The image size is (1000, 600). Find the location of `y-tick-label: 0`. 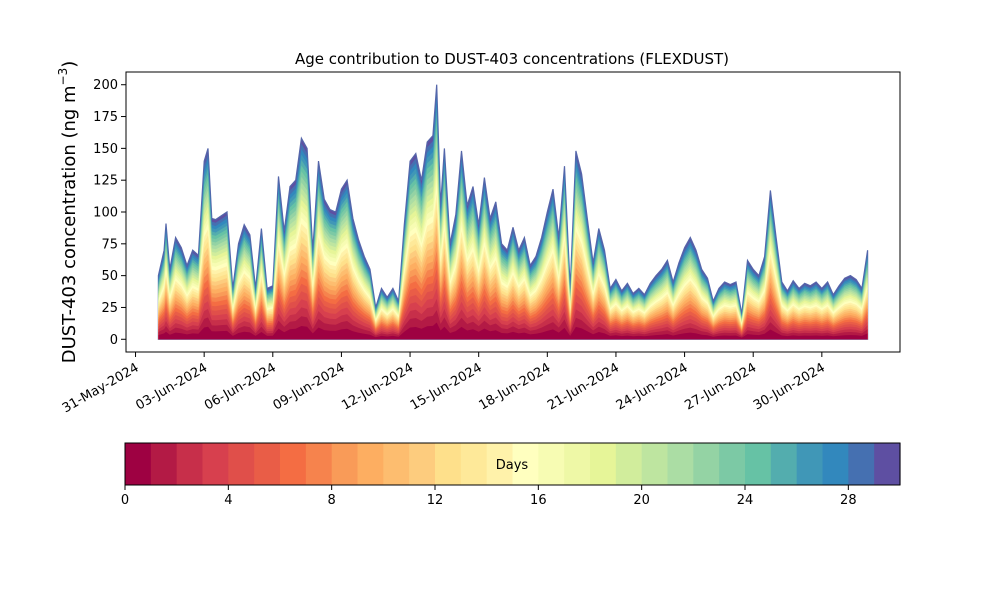

y-tick-label: 0 is located at coordinates (114, 340).